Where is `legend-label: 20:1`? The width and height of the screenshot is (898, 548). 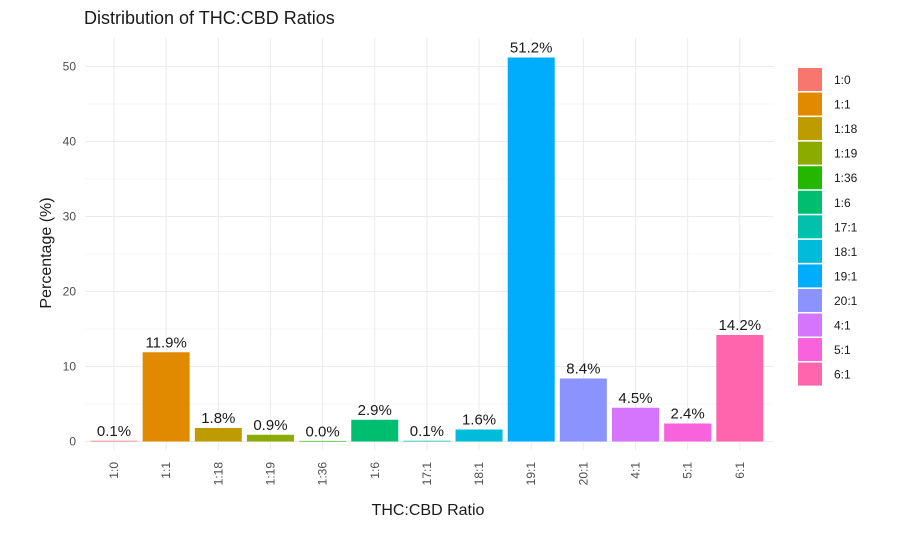 legend-label: 20:1 is located at coordinates (846, 301).